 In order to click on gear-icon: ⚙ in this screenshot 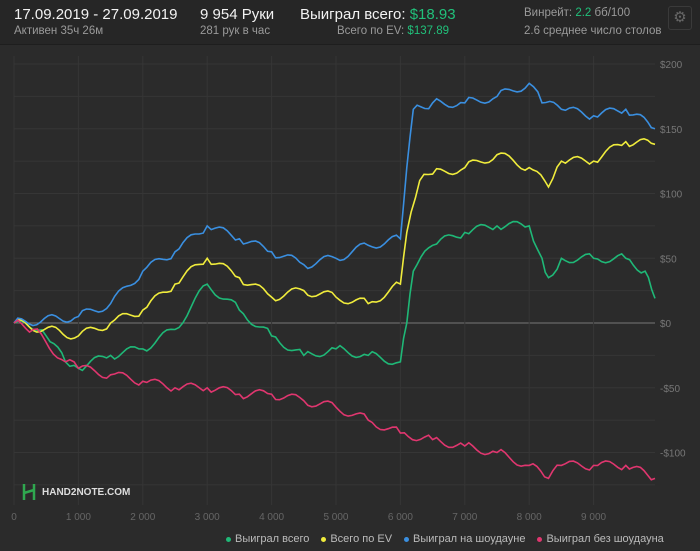, I will do `click(680, 18)`.